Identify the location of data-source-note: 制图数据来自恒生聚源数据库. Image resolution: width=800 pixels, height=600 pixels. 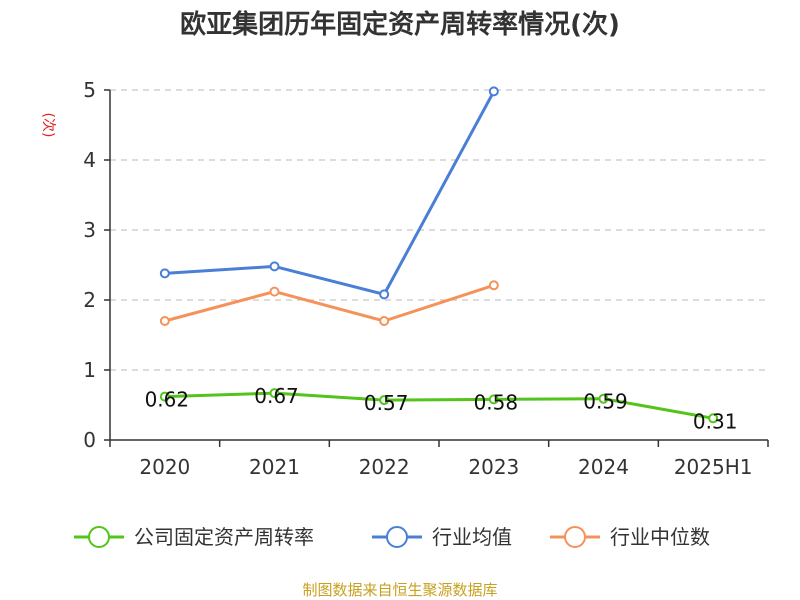
(399, 590).